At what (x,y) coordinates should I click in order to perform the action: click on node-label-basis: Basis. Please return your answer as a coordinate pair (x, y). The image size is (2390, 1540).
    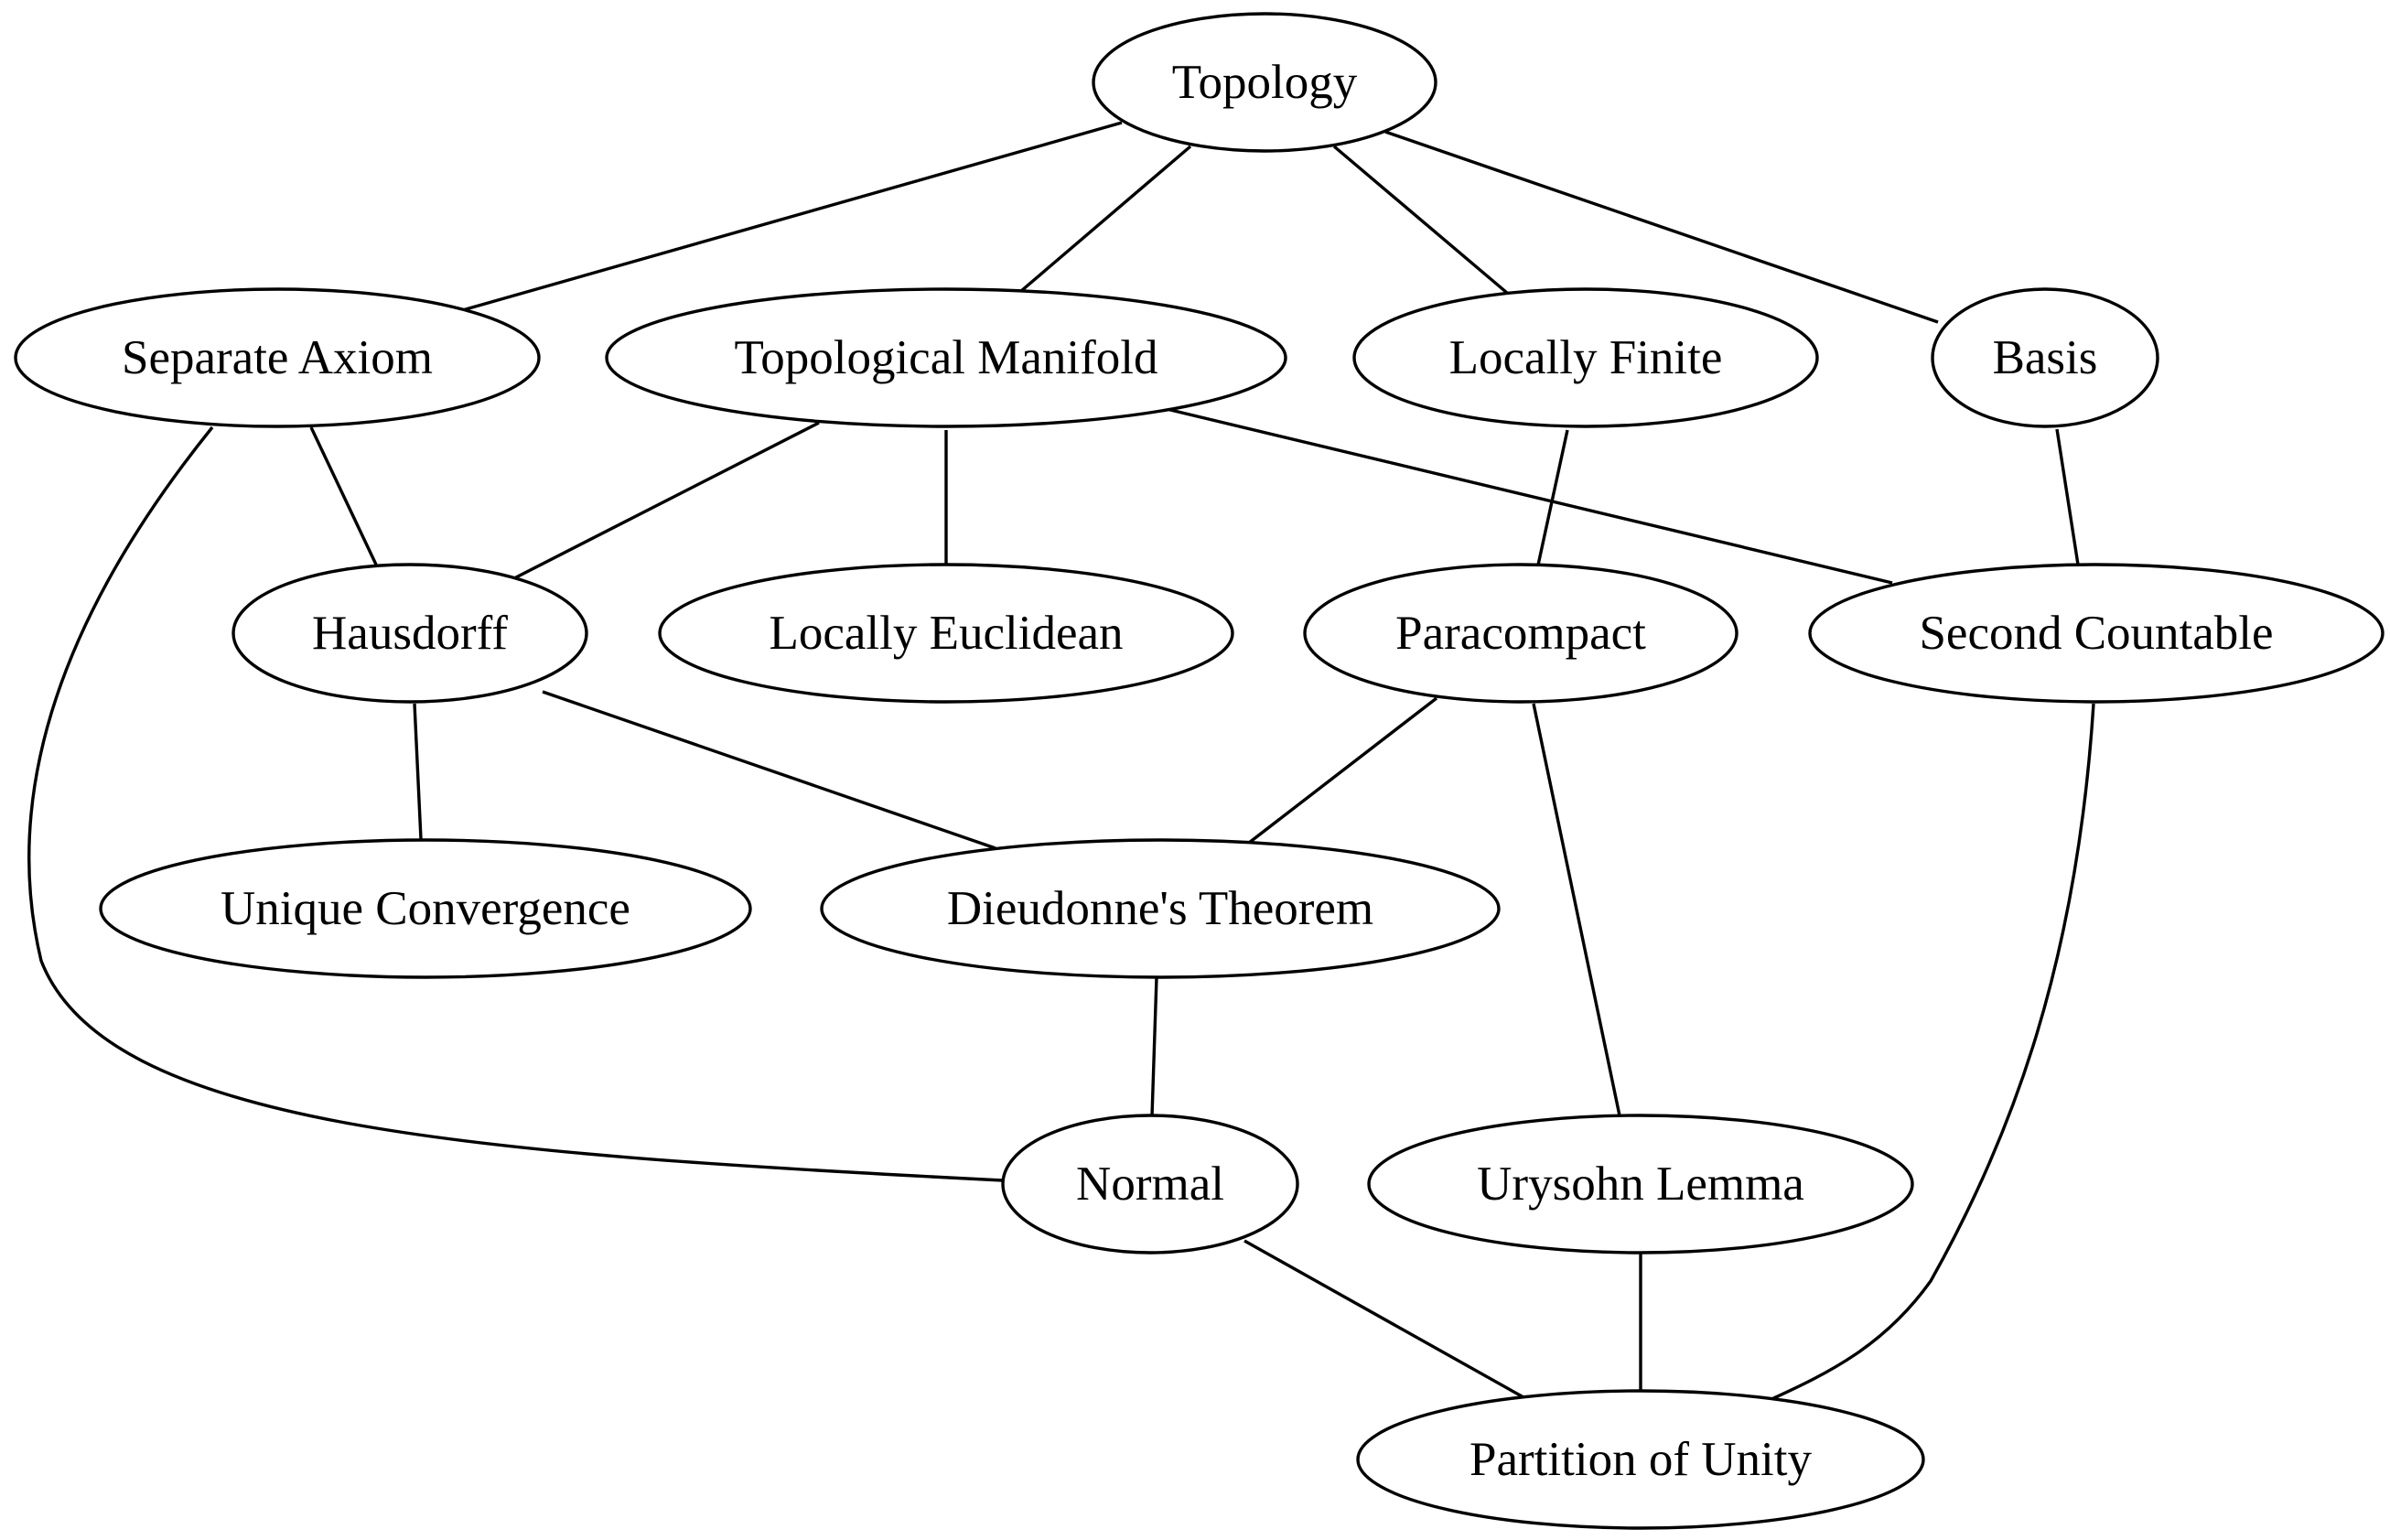
    Looking at the image, I should click on (2046, 357).